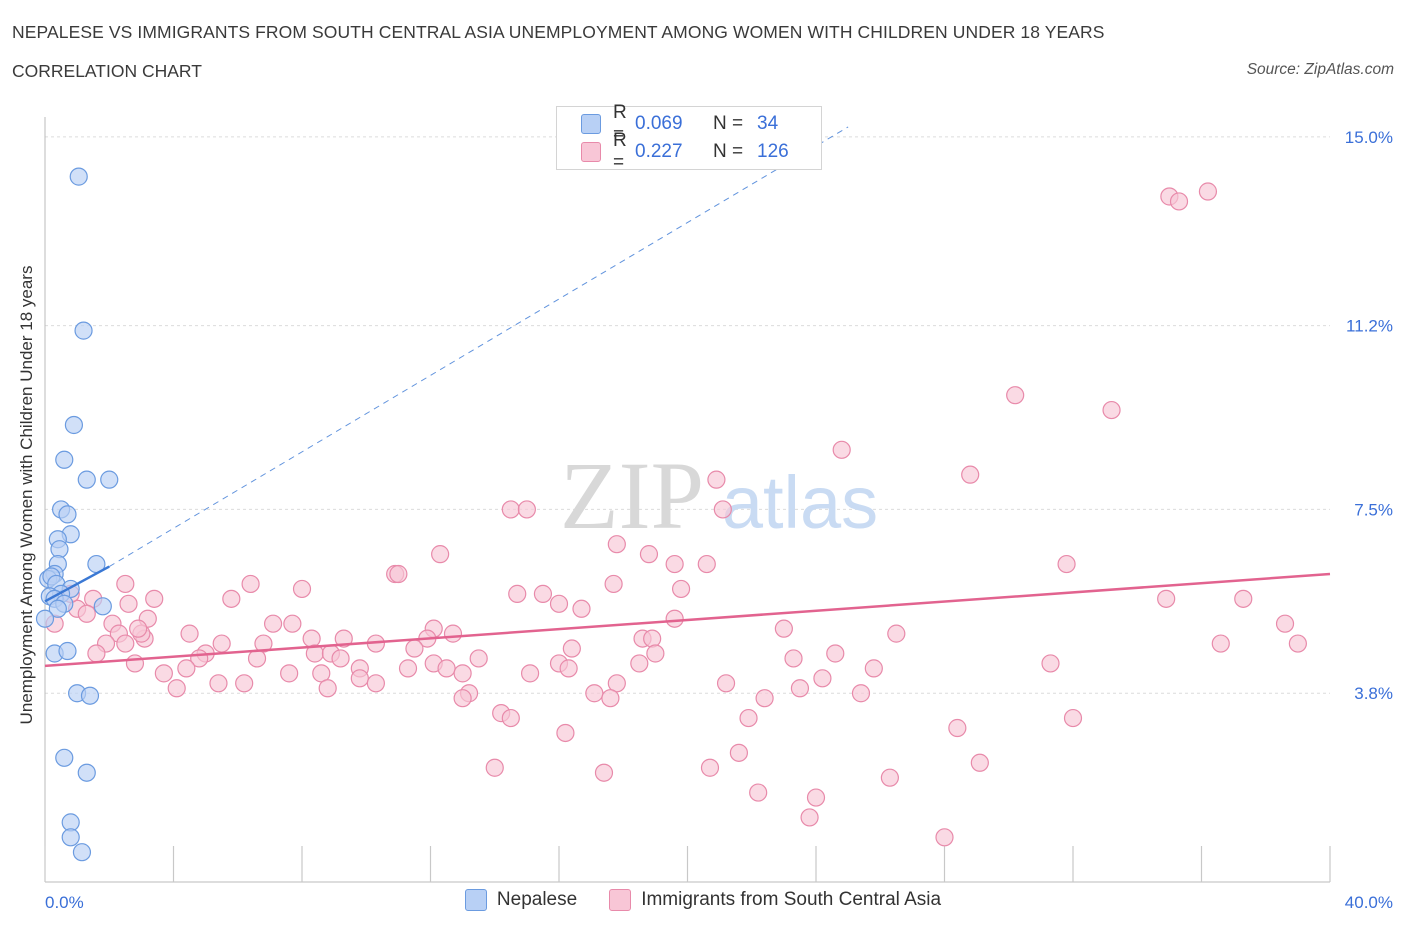 The image size is (1406, 930). I want to click on r-value: 0.227, so click(659, 151).